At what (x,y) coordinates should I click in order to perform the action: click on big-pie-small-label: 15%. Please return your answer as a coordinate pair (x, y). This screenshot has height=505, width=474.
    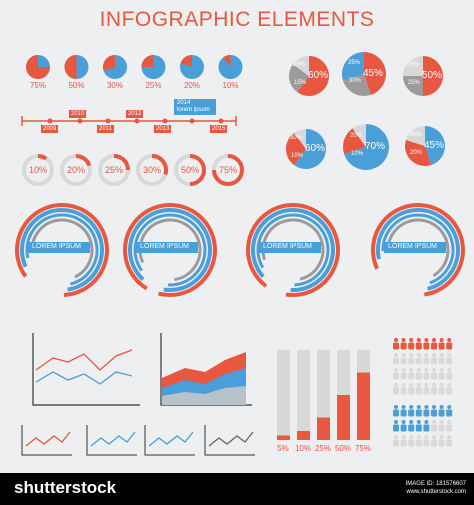
    Looking at the image, I should click on (299, 83).